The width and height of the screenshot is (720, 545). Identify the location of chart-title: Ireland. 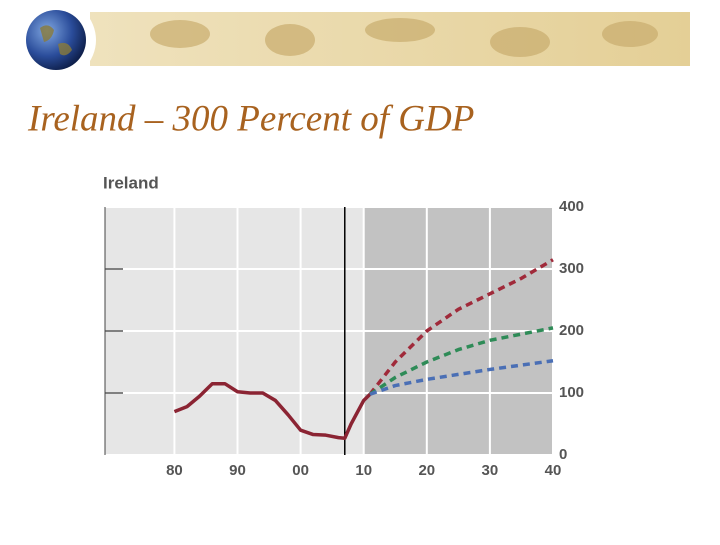
(131, 182).